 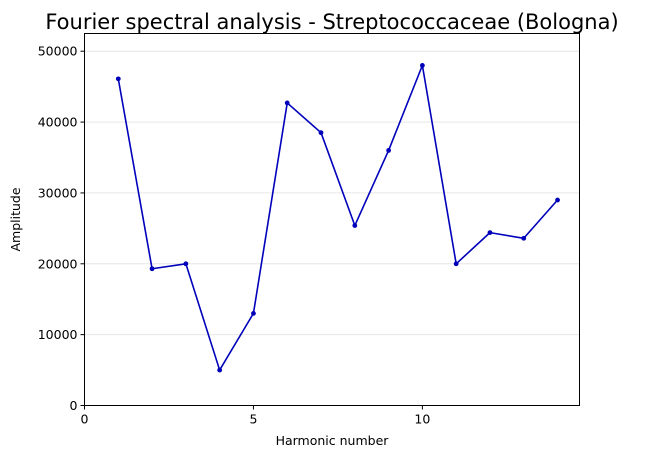 What do you see at coordinates (58, 334) in the screenshot?
I see `y-tick-label: 10000` at bounding box center [58, 334].